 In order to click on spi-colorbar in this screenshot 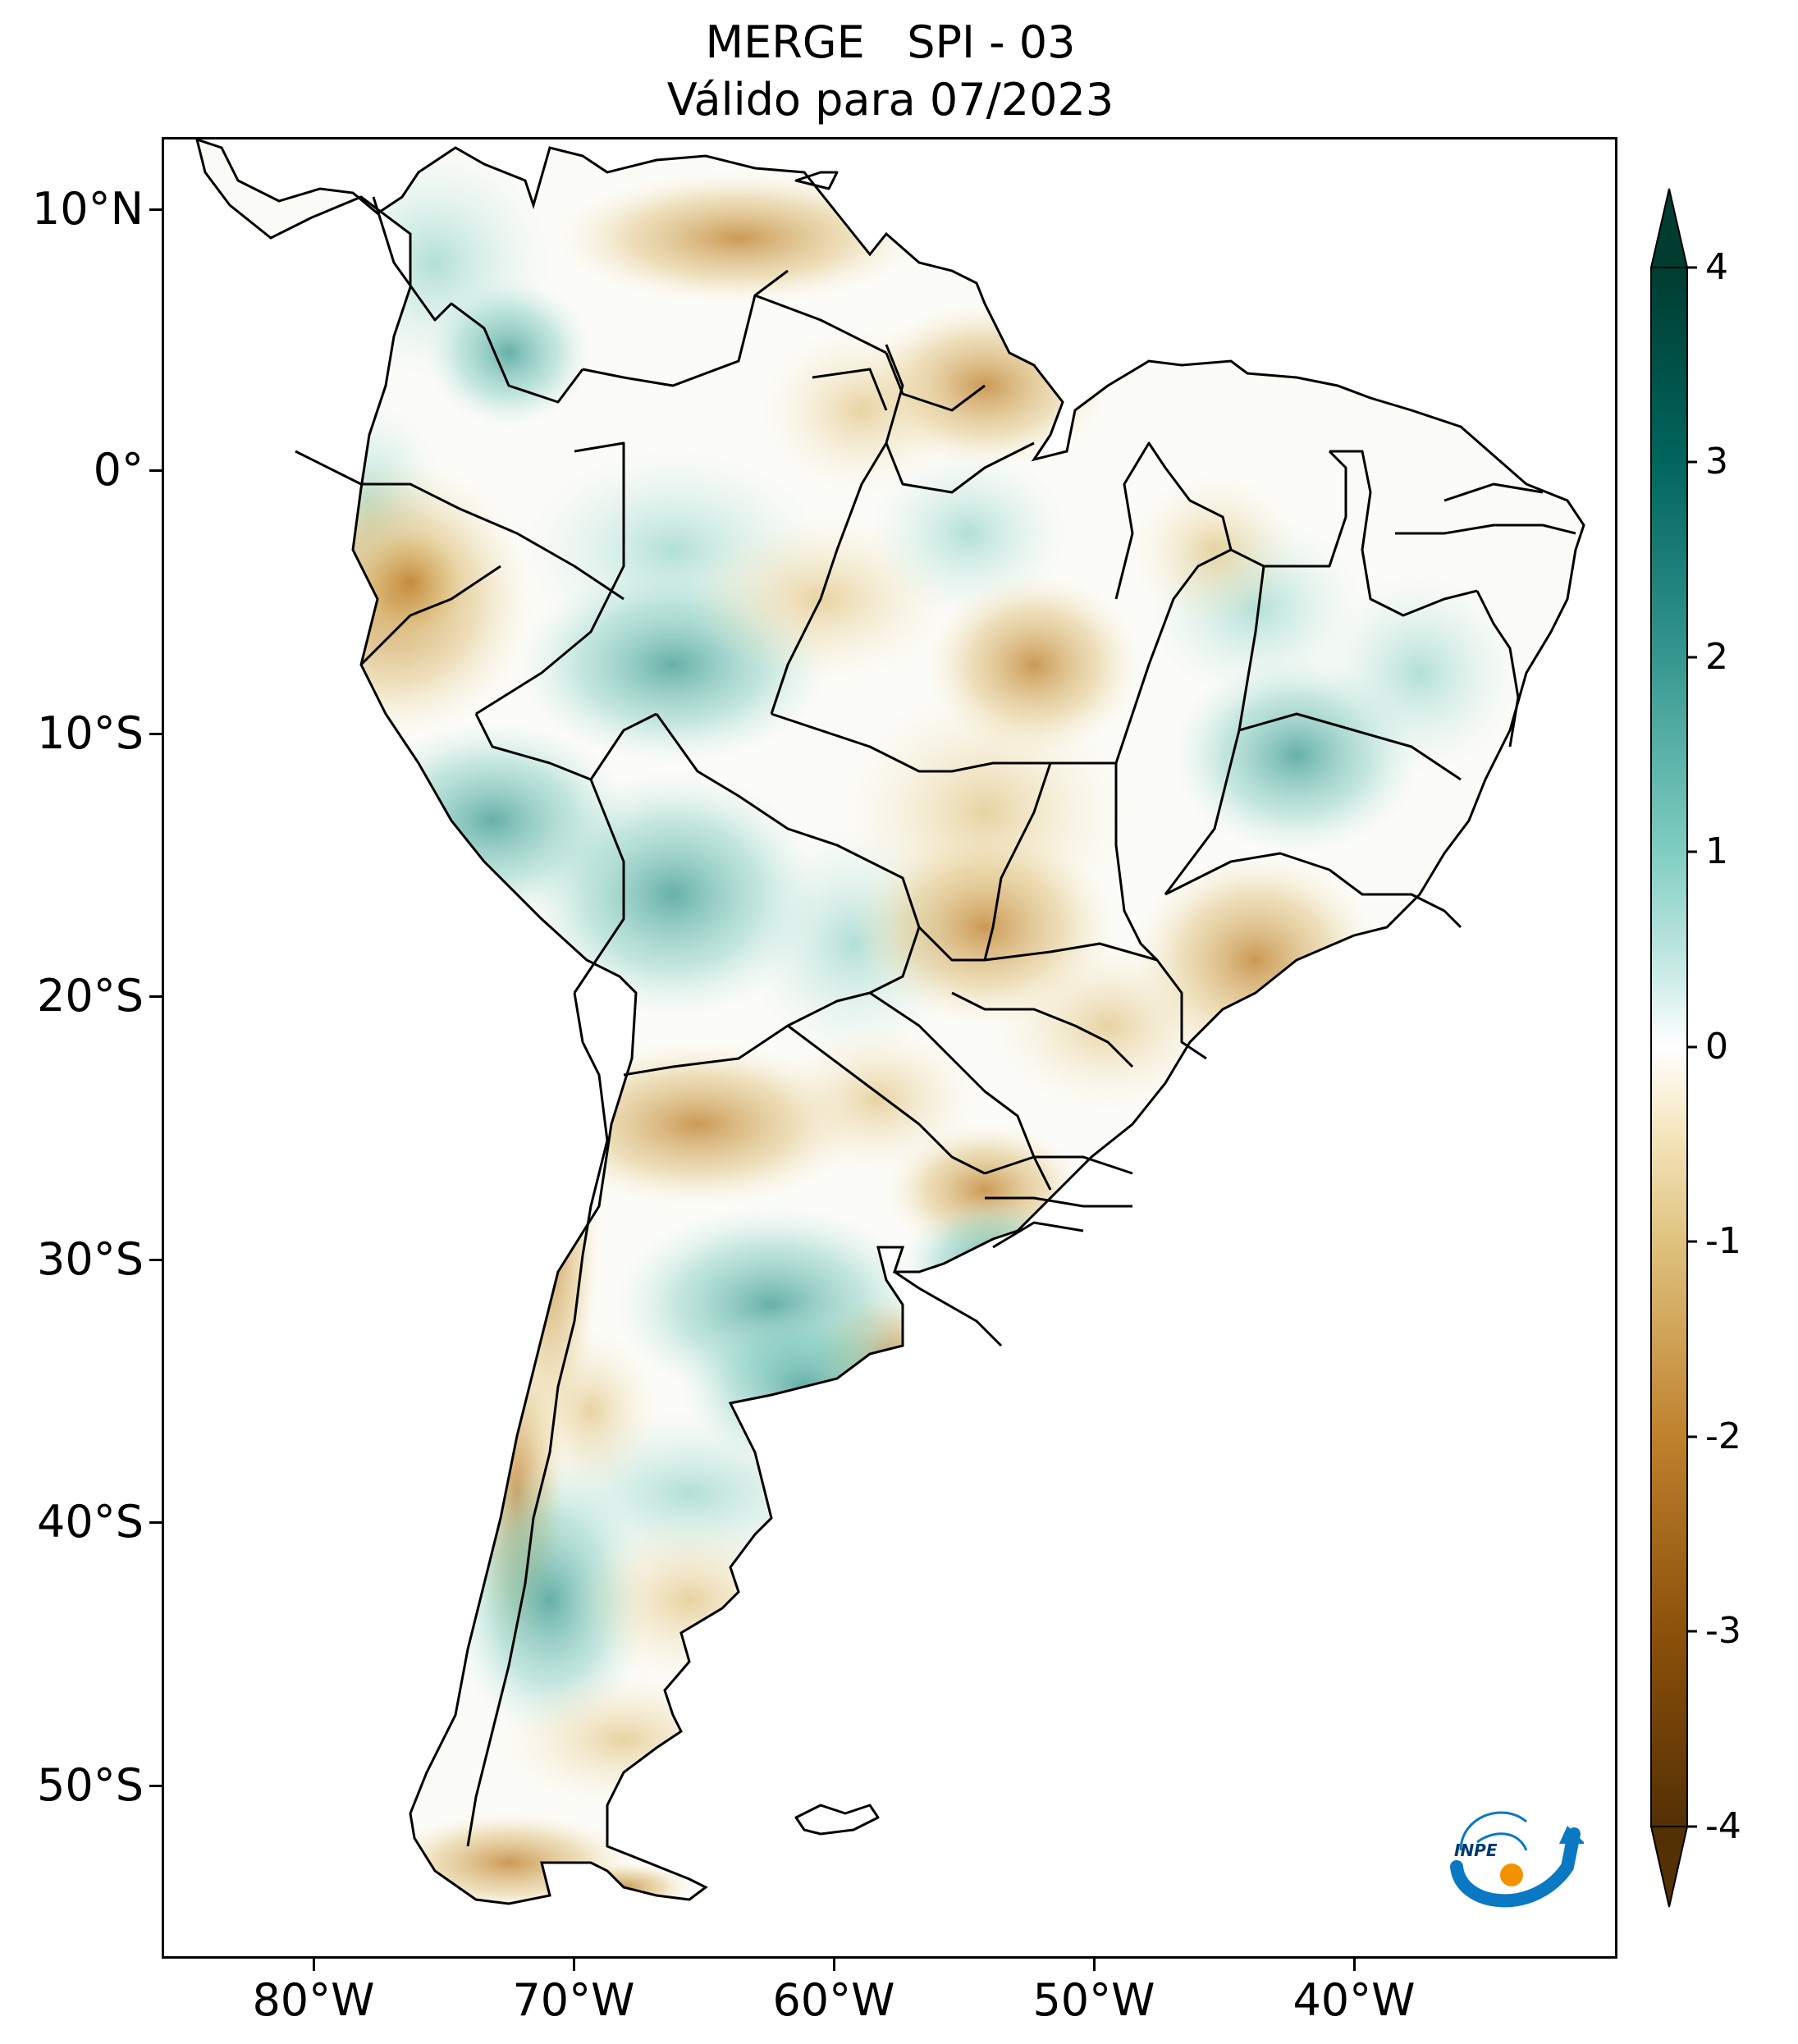, I will do `click(1673, 1048)`.